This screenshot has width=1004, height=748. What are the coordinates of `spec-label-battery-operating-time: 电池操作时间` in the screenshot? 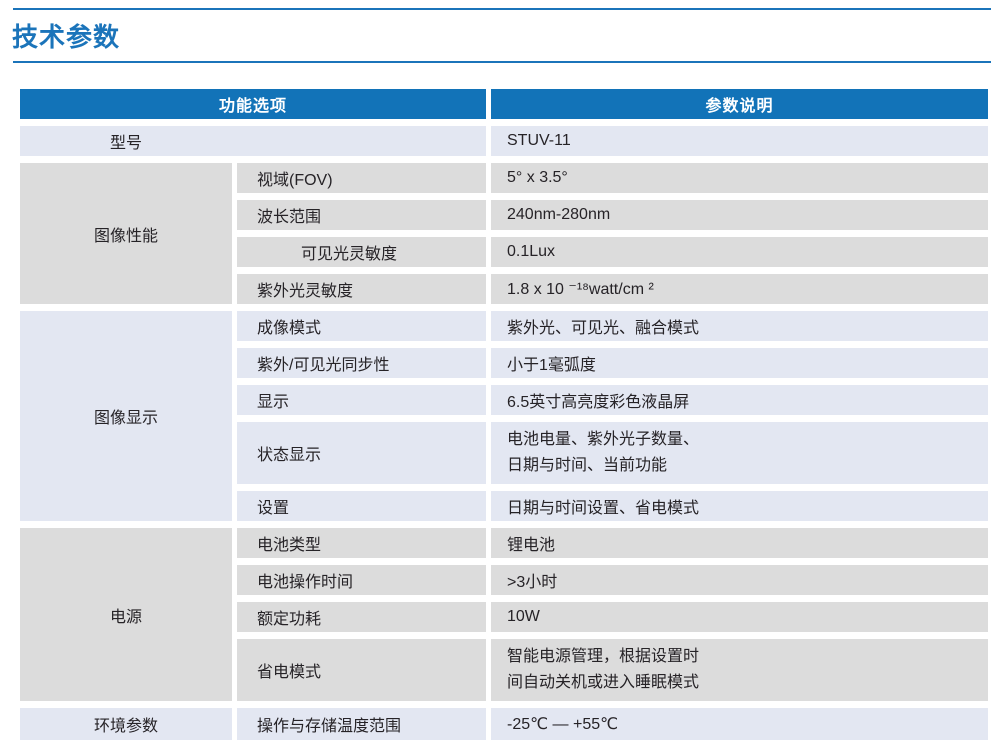 It's located at (361, 580).